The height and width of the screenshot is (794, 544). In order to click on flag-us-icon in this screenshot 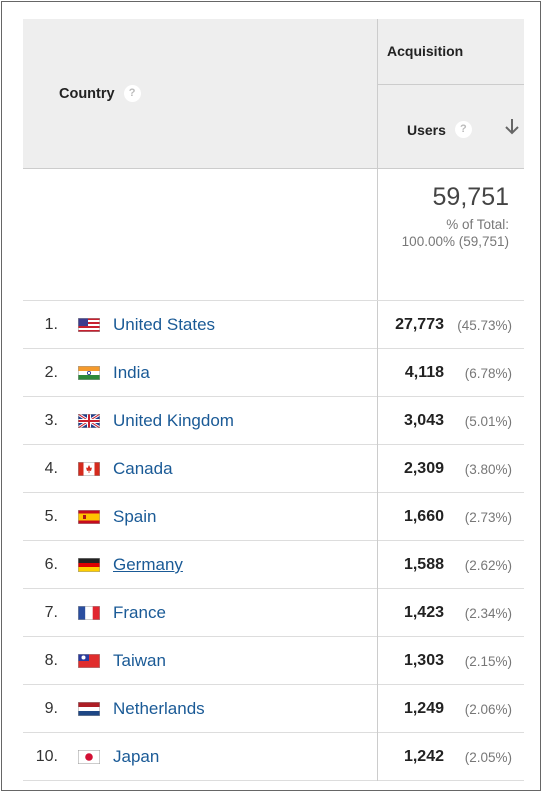, I will do `click(89, 325)`.